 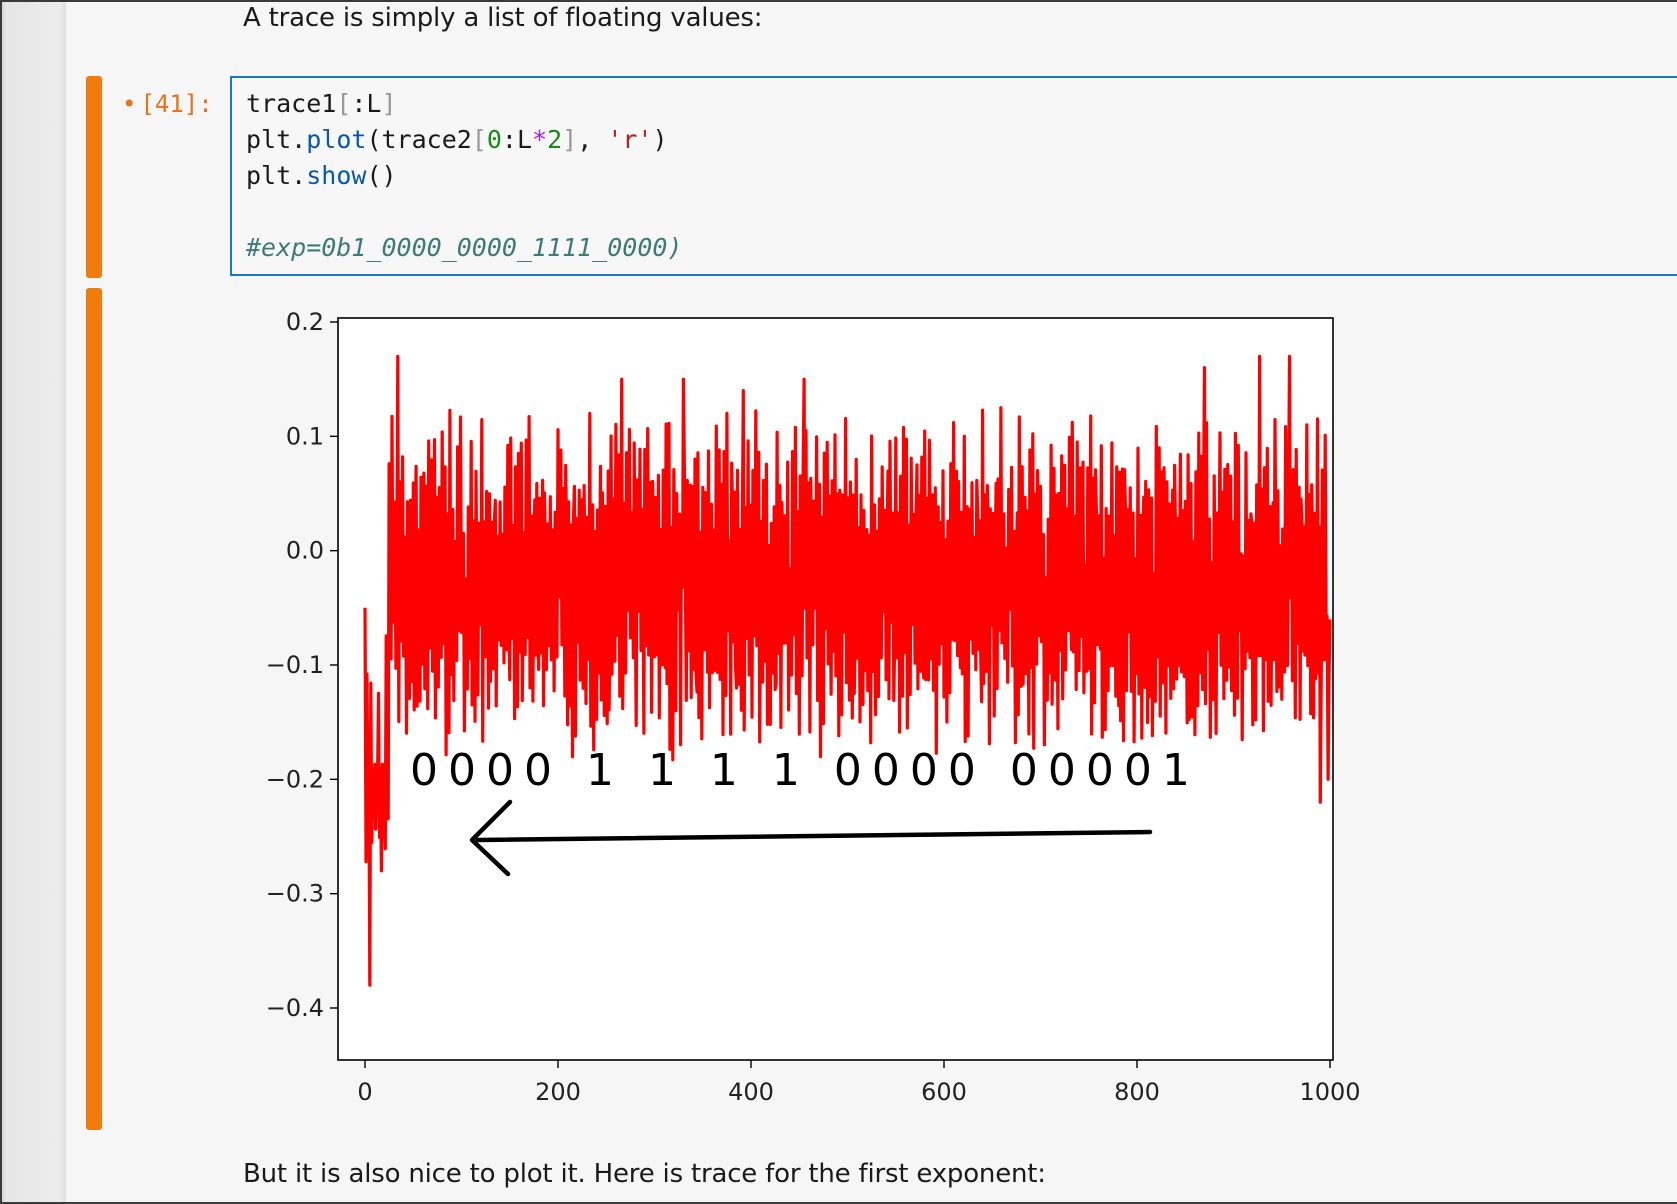 I want to click on code-token: (trace2, so click(x=419, y=139).